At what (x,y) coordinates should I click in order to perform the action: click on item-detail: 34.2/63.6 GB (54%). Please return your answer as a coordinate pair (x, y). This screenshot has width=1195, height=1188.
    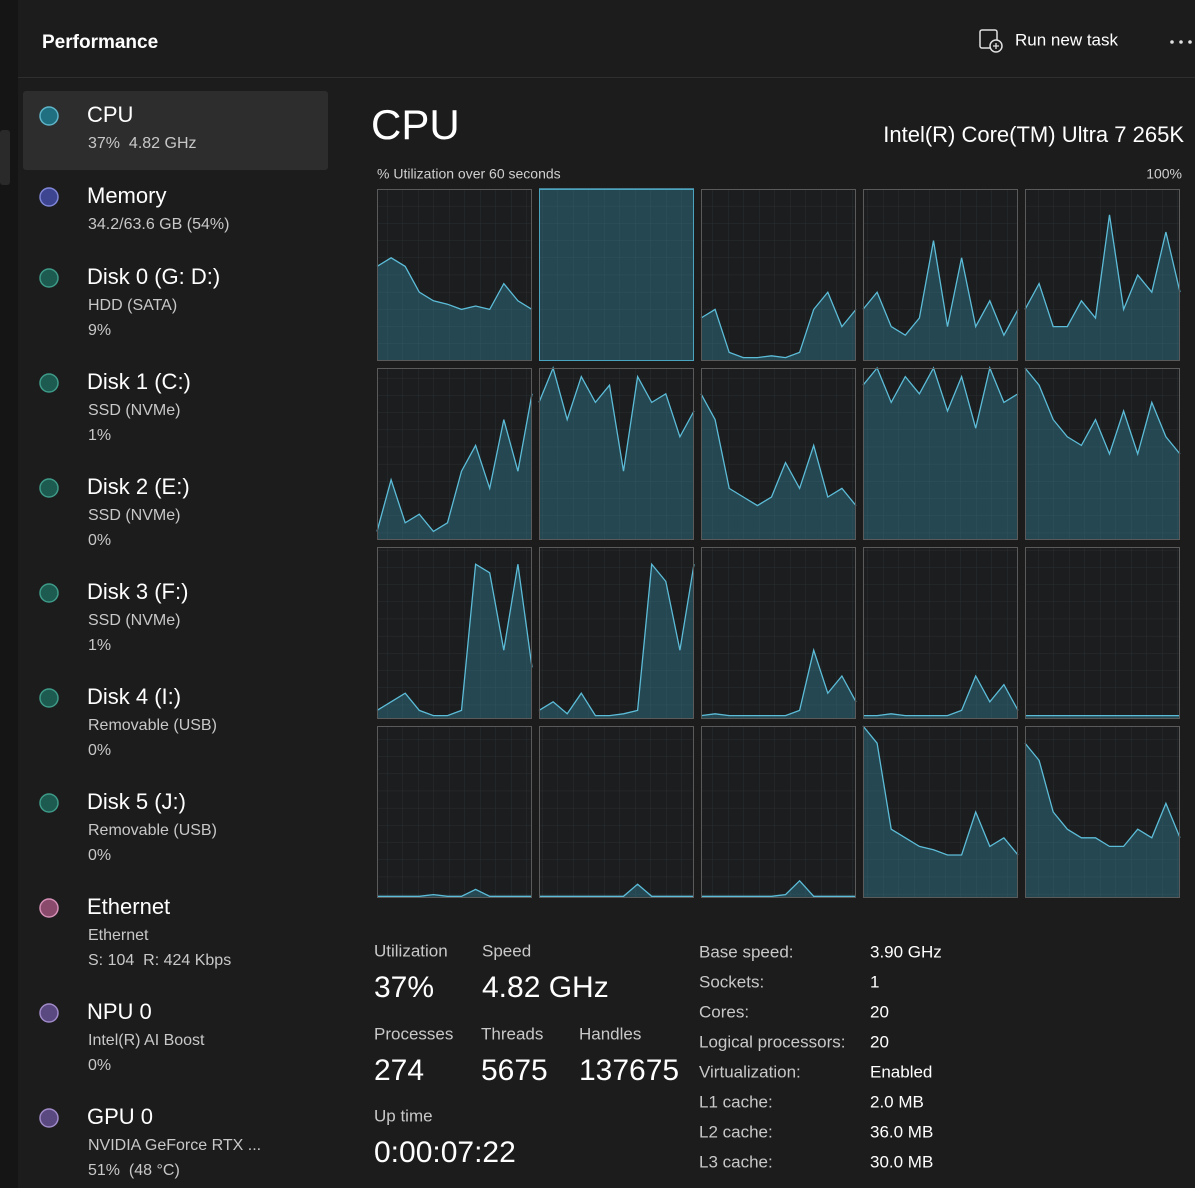
    Looking at the image, I should click on (158, 224).